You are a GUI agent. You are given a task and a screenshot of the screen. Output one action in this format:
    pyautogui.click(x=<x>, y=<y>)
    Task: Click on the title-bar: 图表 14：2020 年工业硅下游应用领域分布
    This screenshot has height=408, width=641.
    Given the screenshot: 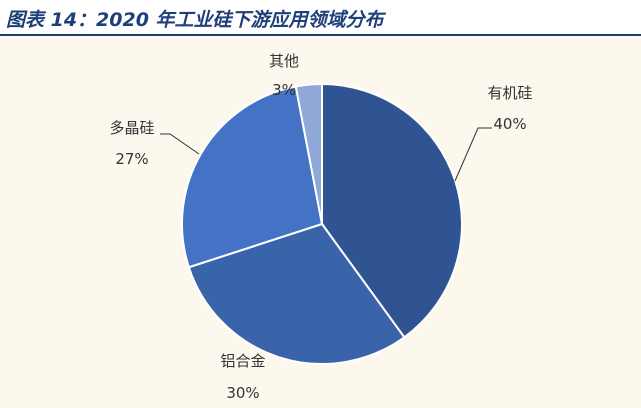 What is the action you would take?
    pyautogui.click(x=320, y=18)
    